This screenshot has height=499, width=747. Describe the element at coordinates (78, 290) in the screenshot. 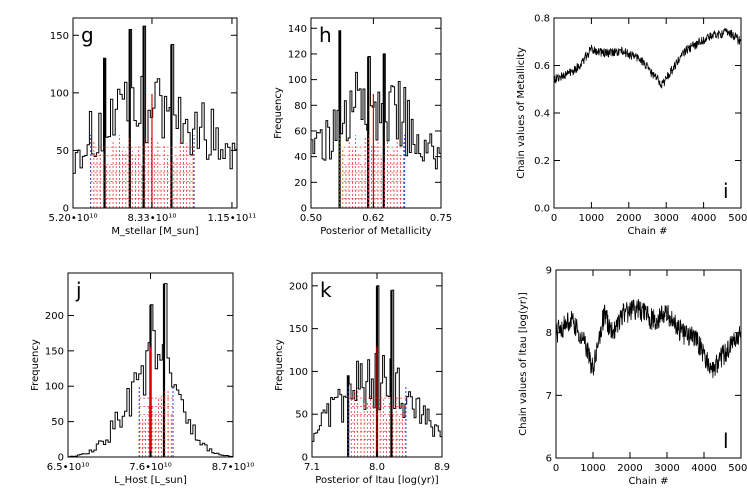

I see `panel-letter: j` at that location.